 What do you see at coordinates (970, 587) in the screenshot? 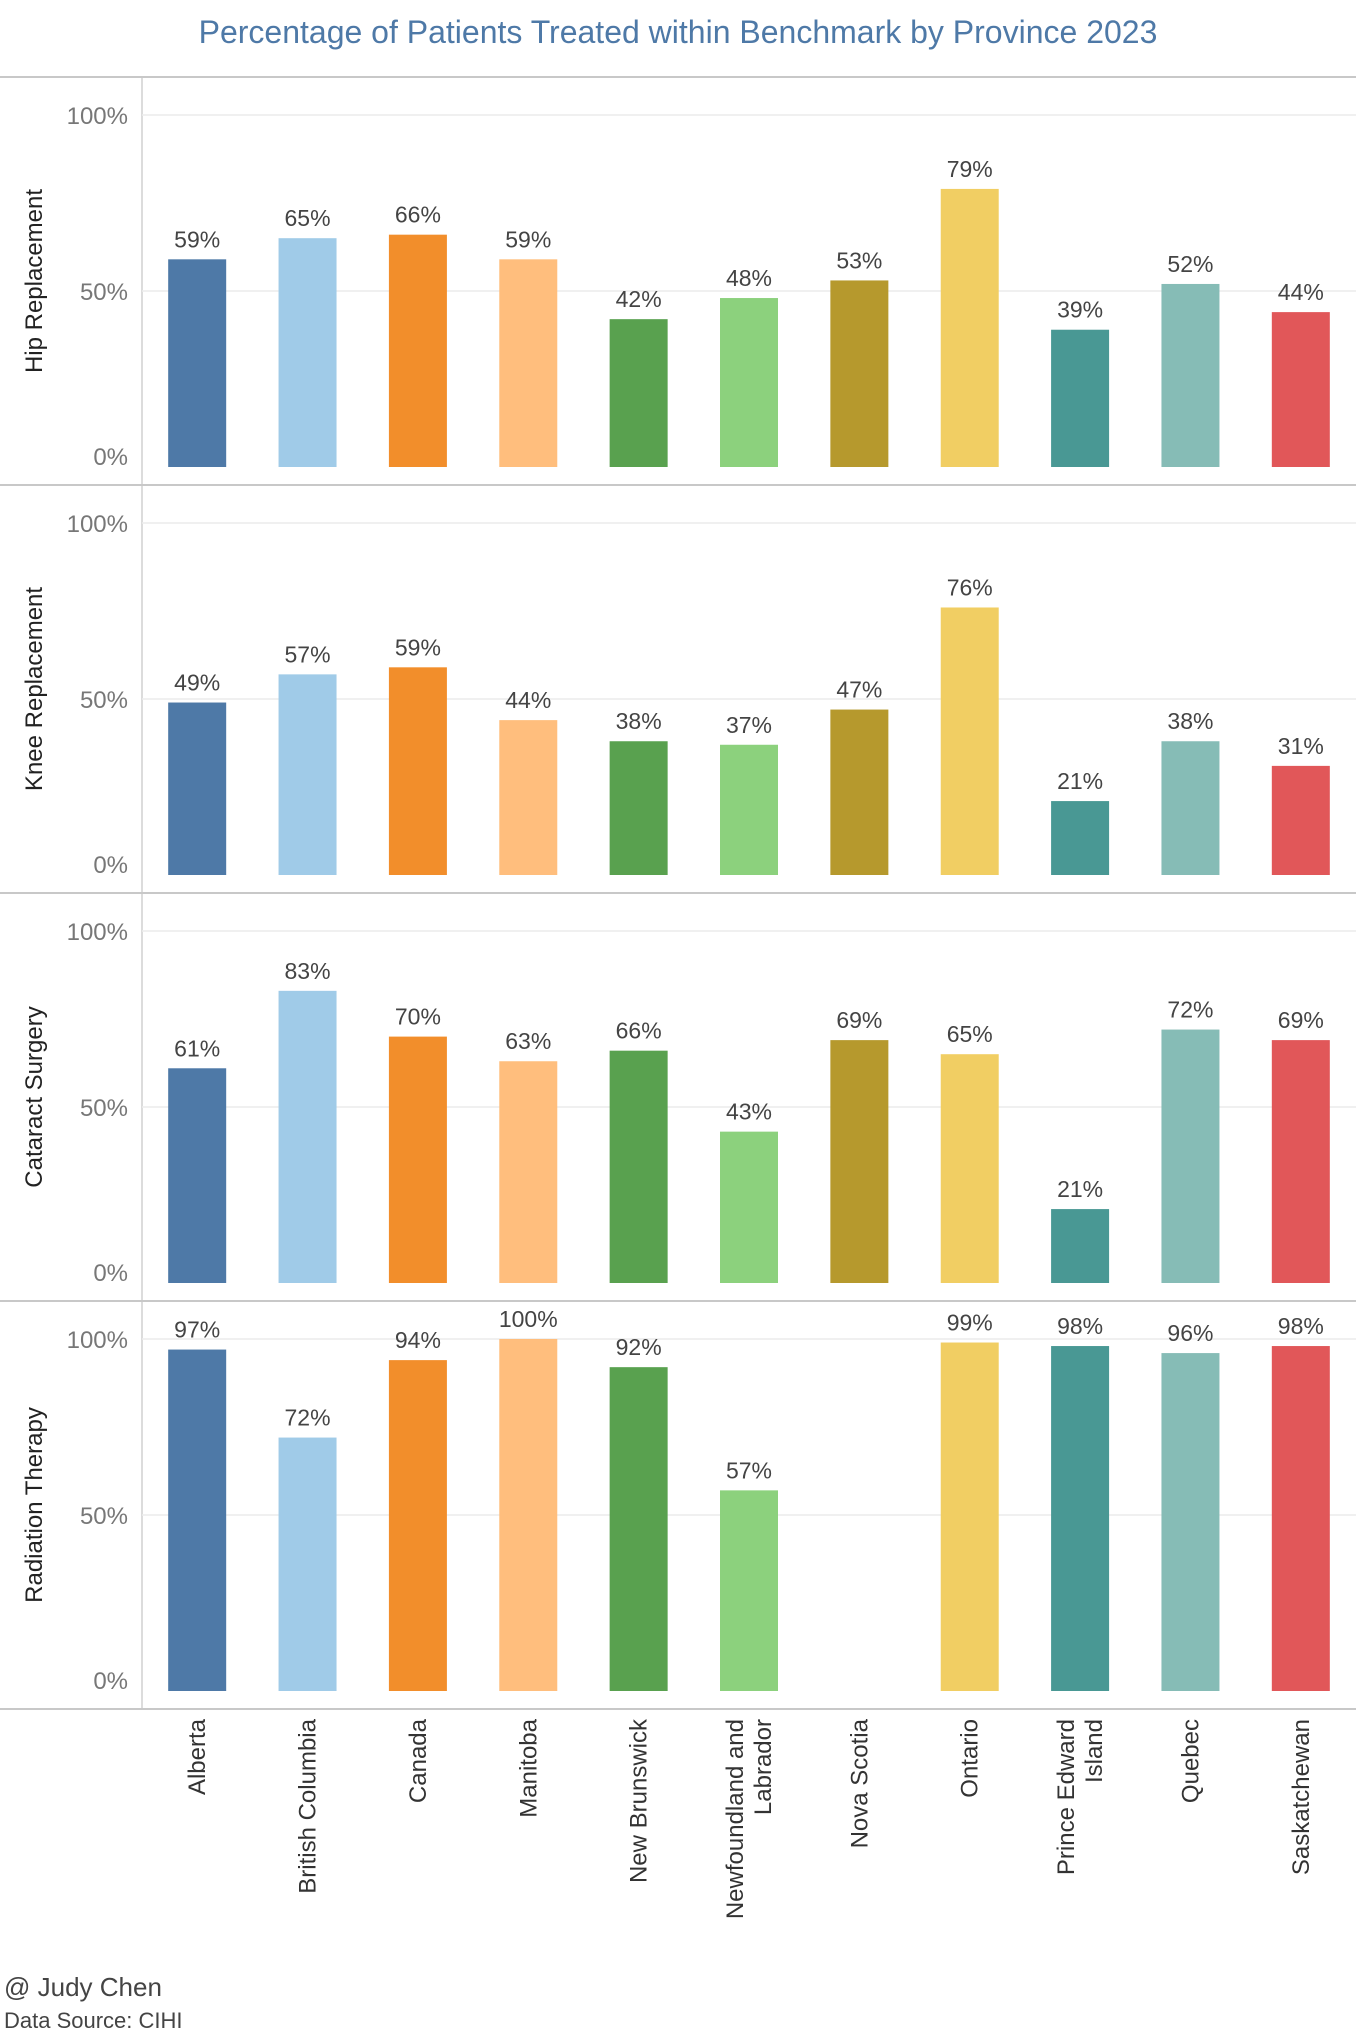
I see `data-label-knee-replacement-7: 76%` at bounding box center [970, 587].